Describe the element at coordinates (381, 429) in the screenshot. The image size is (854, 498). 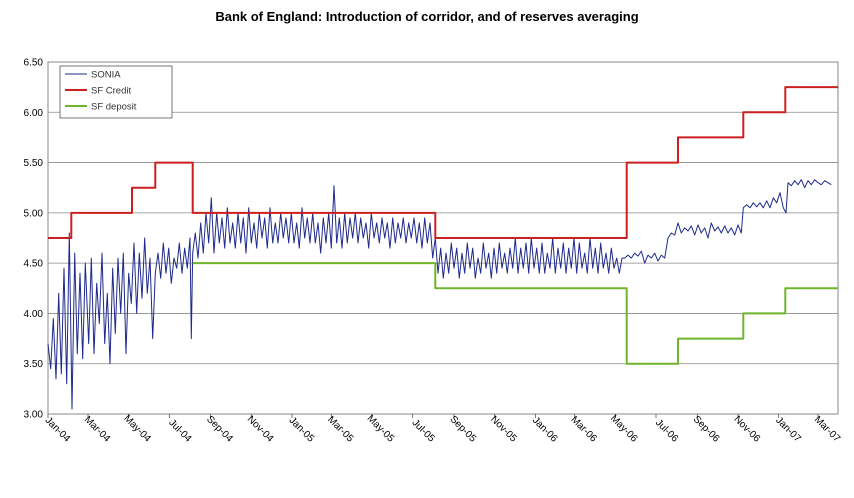
I see `x-tick-label: May-05` at that location.